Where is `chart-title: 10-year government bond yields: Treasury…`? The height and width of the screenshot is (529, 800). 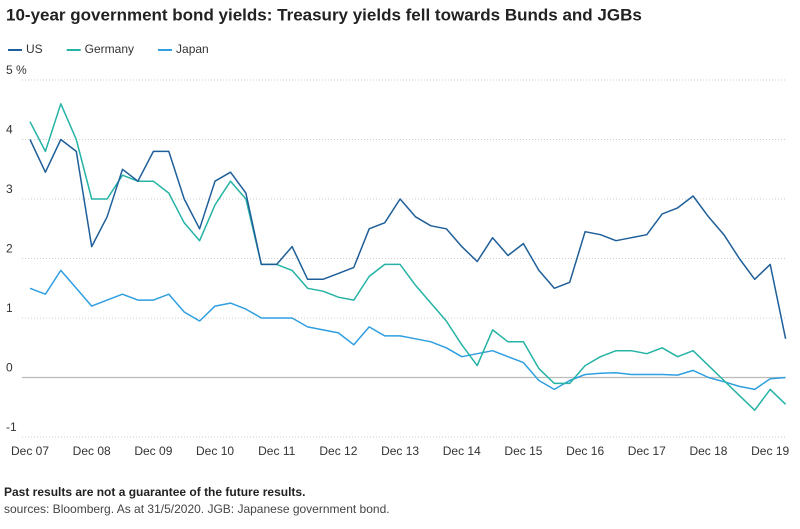 chart-title: 10-year government bond yields: Treasury… is located at coordinates (324, 14).